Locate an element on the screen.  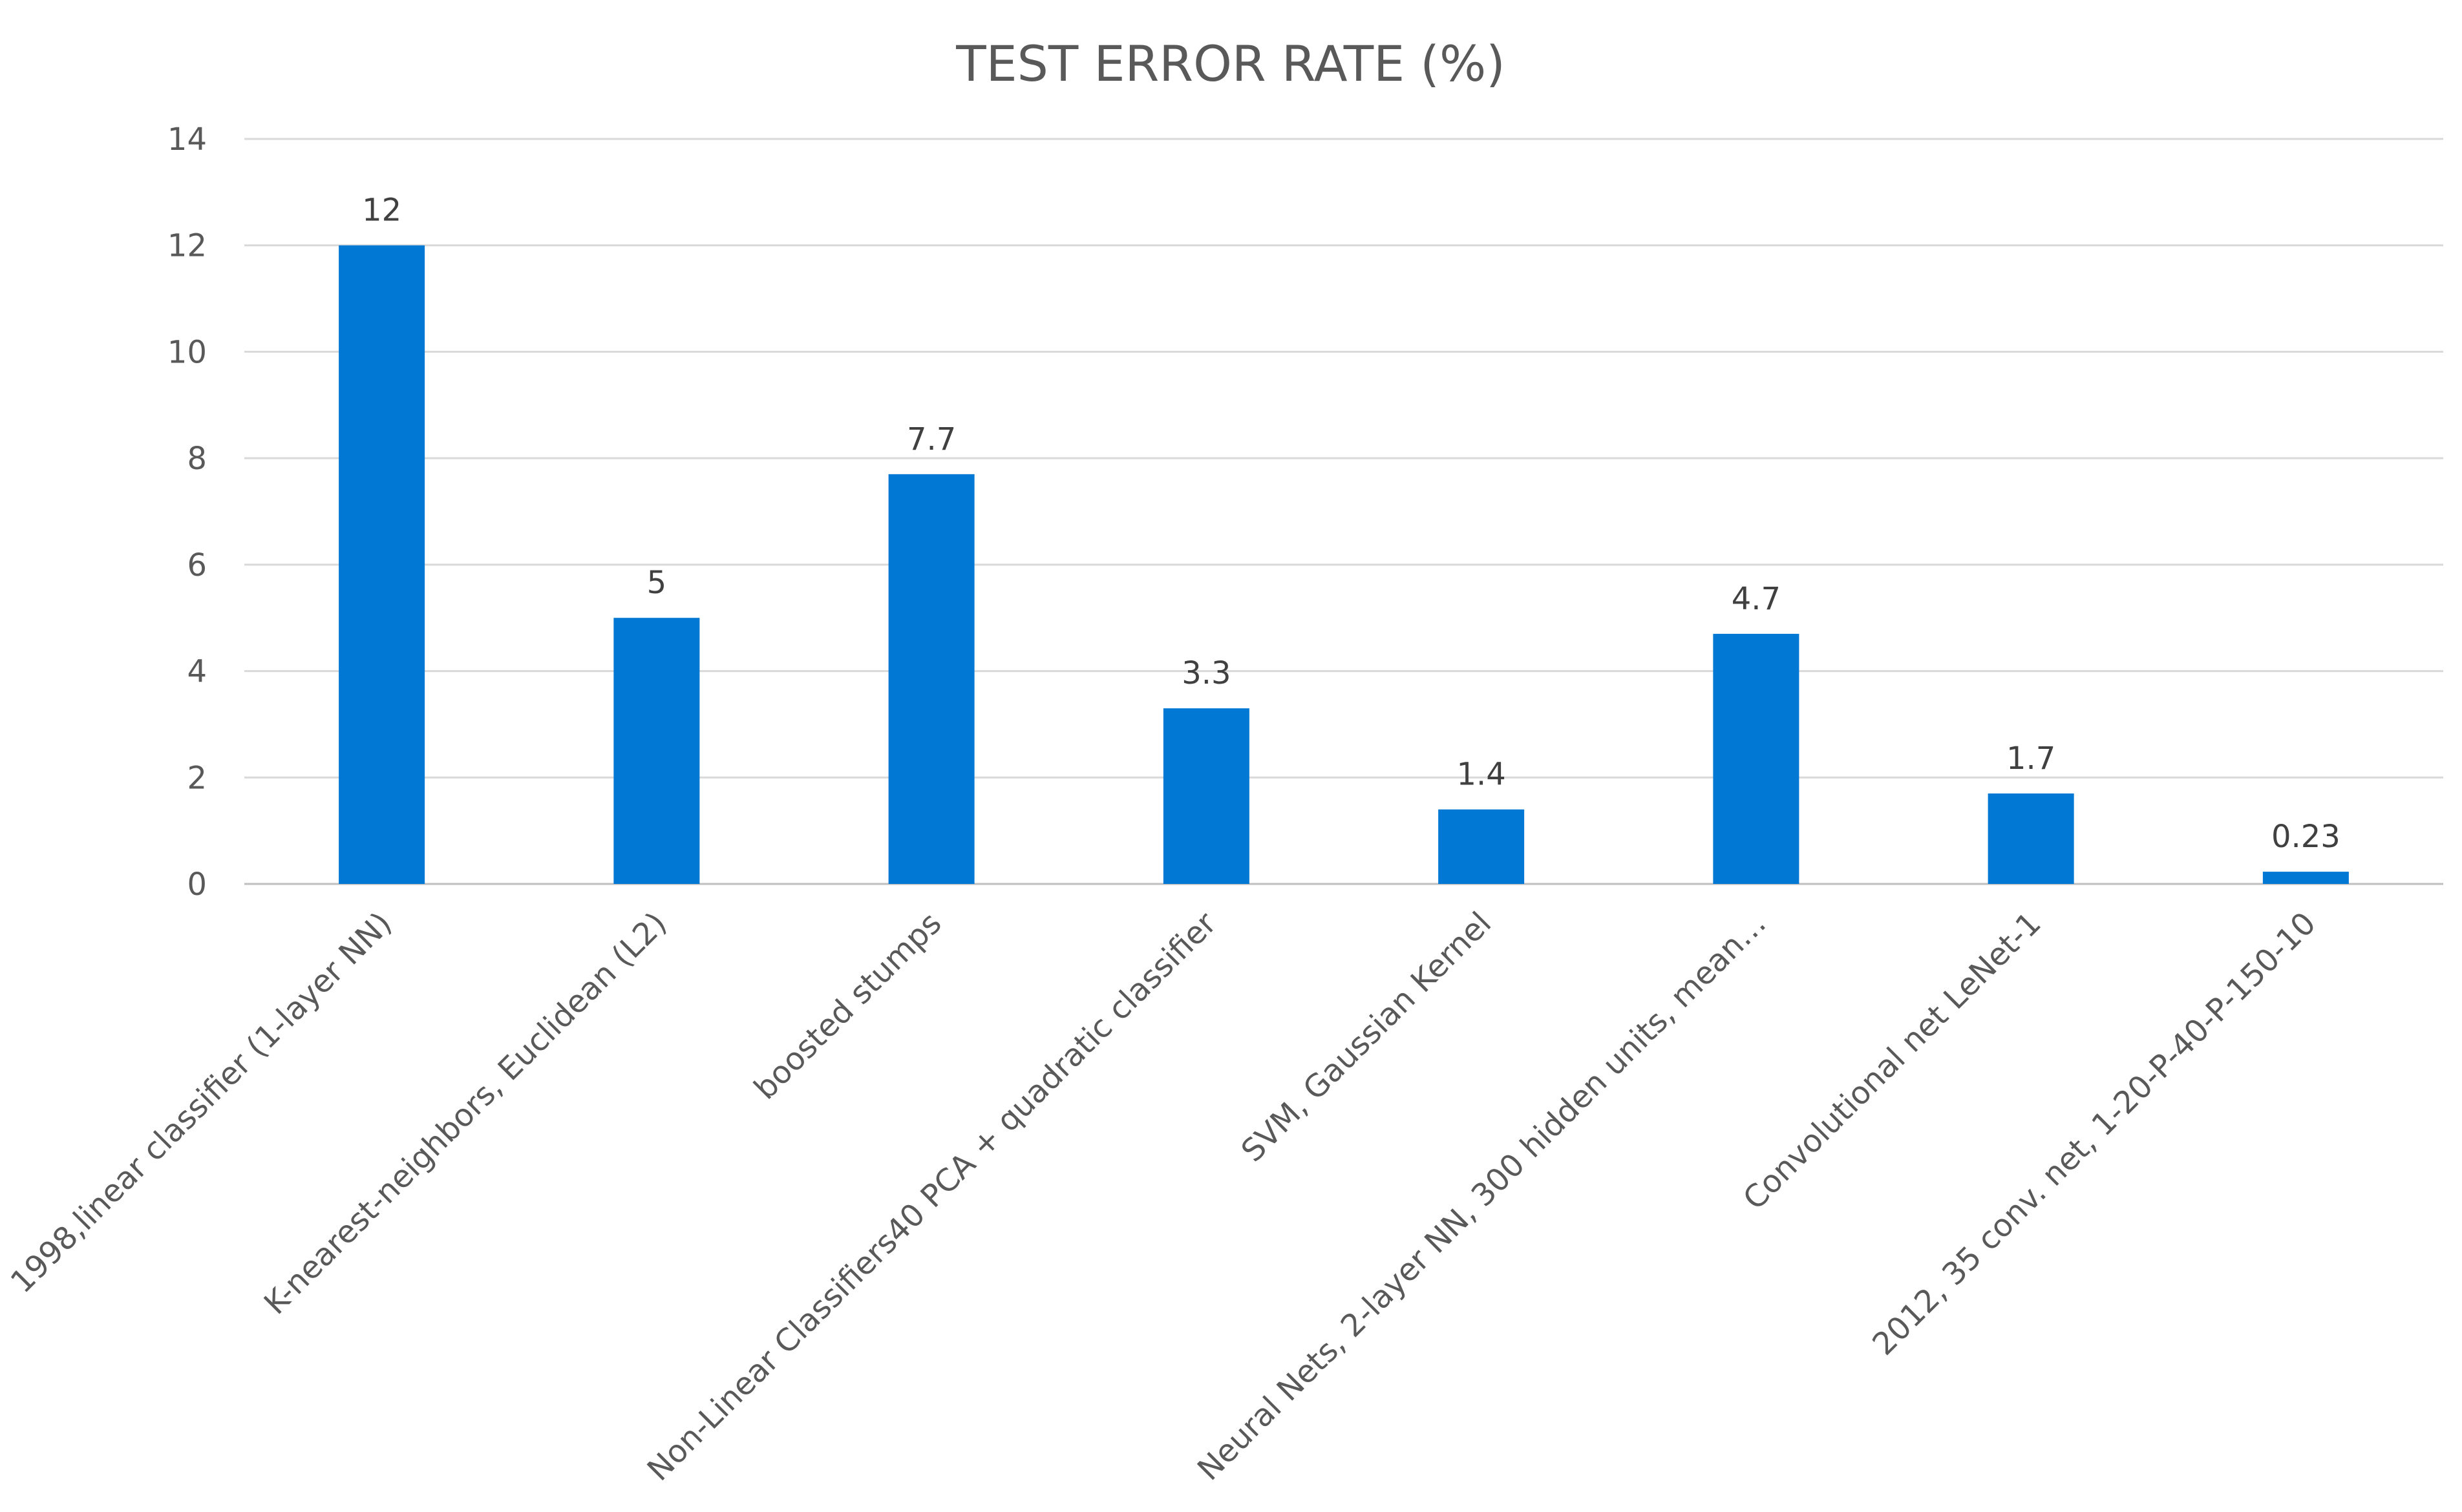
data-label: 1.7 is located at coordinates (2030, 759).